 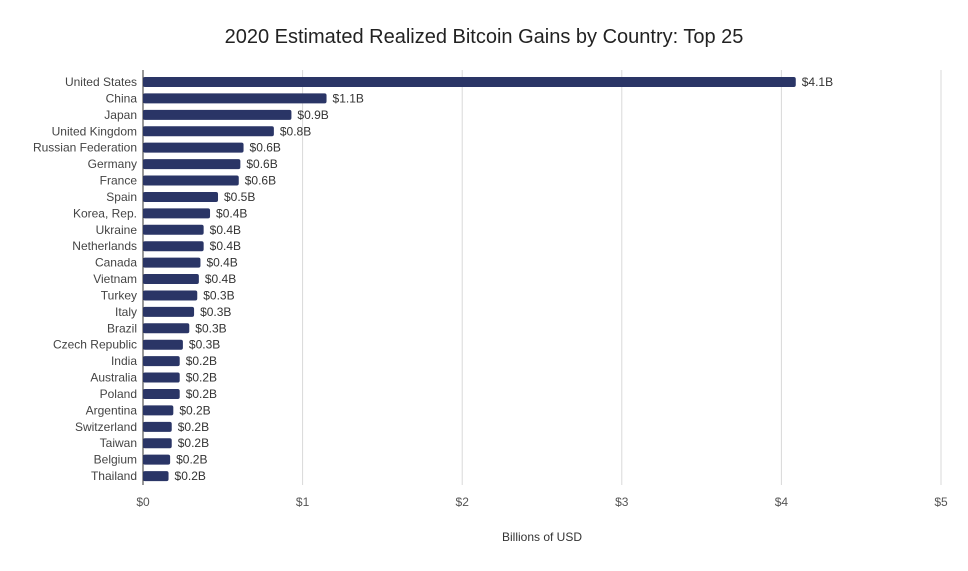 What do you see at coordinates (122, 328) in the screenshot?
I see `y-category-label: Brazil` at bounding box center [122, 328].